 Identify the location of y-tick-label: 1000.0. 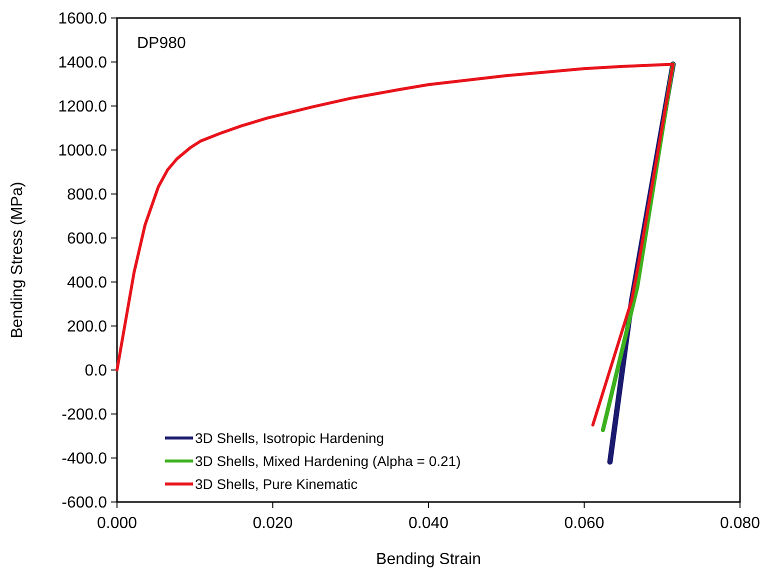
(83, 151).